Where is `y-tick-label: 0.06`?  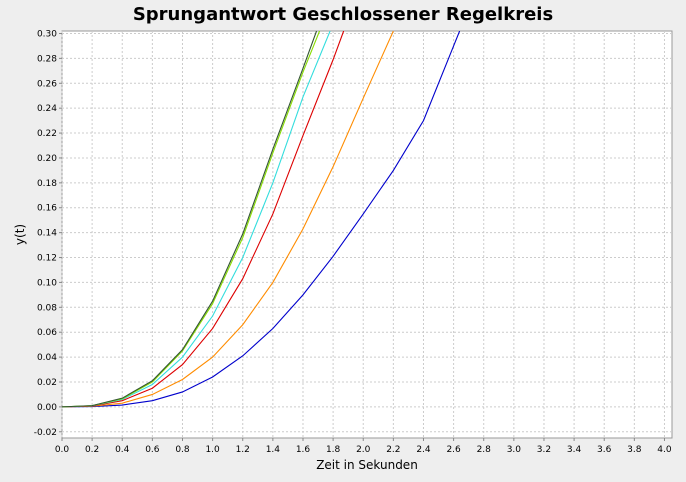 y-tick-label: 0.06 is located at coordinates (47, 333).